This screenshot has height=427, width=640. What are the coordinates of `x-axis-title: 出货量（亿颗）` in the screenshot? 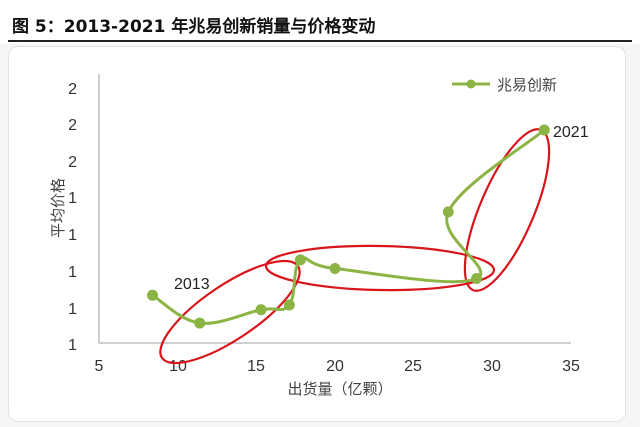 It's located at (339, 389).